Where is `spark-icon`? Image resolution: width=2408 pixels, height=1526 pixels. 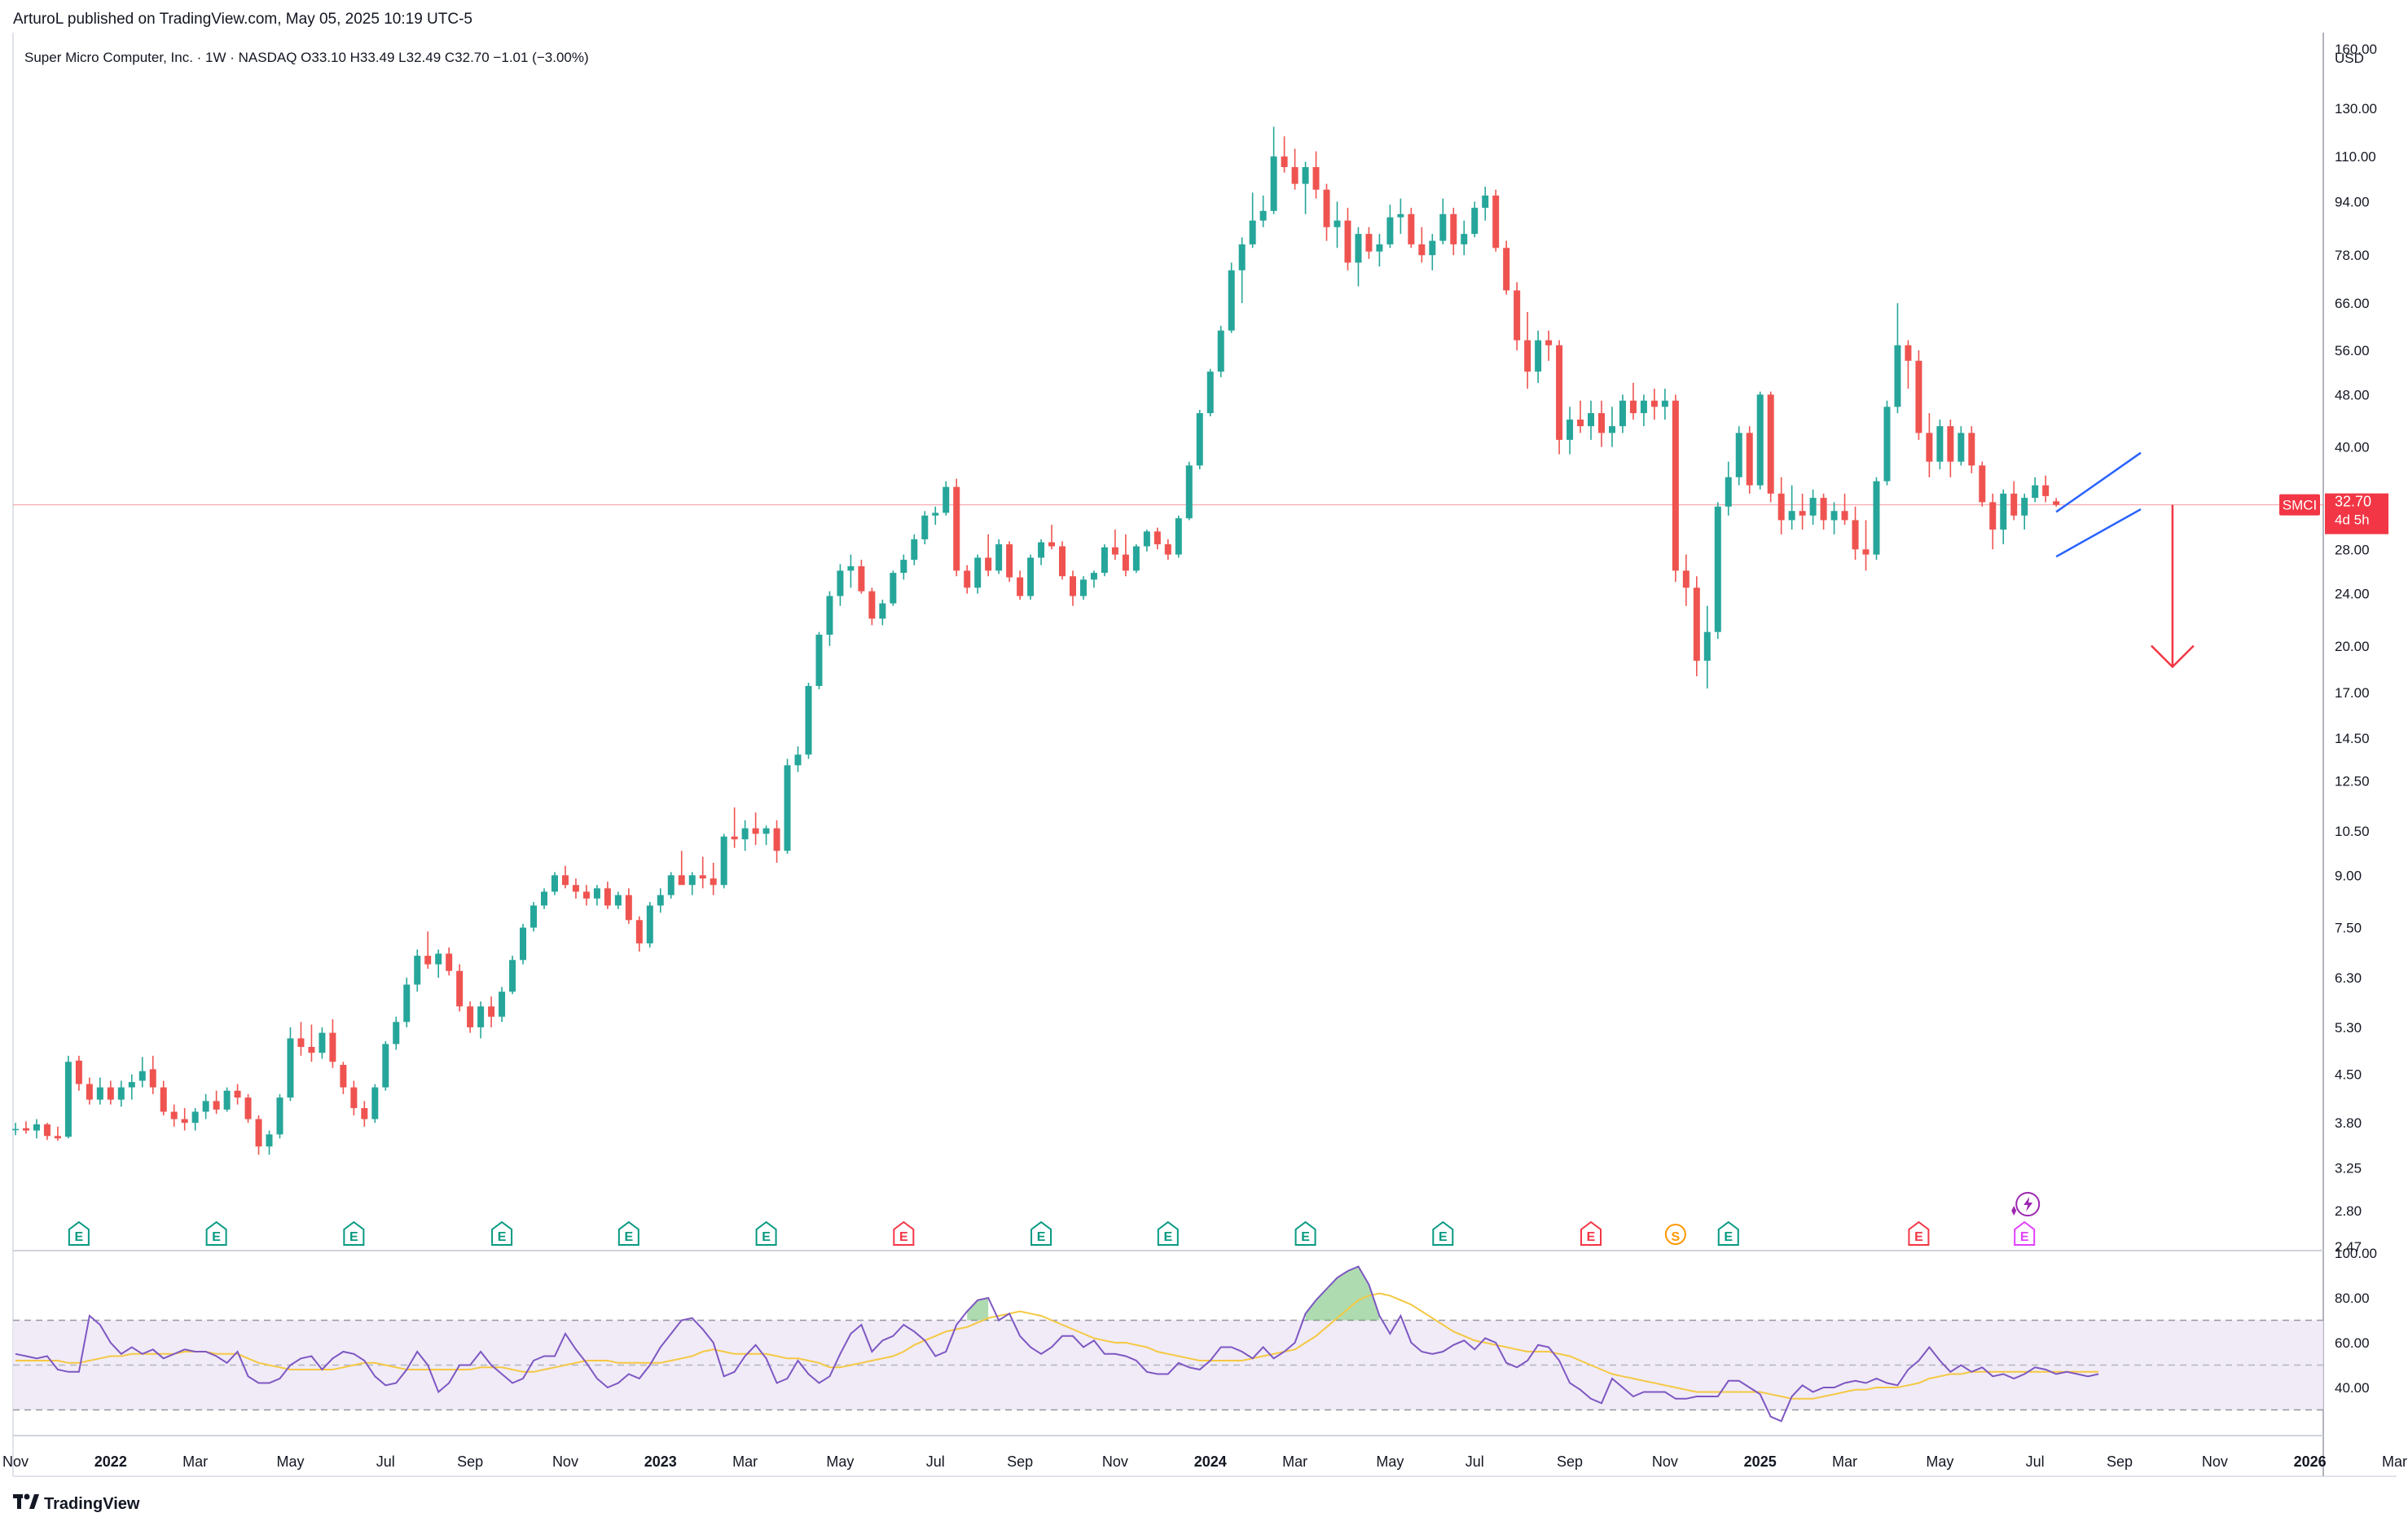
spark-icon is located at coordinates (2026, 1204).